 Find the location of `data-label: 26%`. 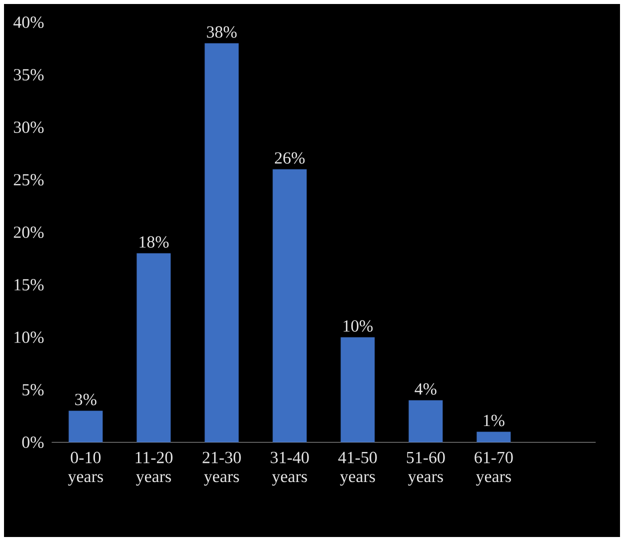

data-label: 26% is located at coordinates (289, 158).